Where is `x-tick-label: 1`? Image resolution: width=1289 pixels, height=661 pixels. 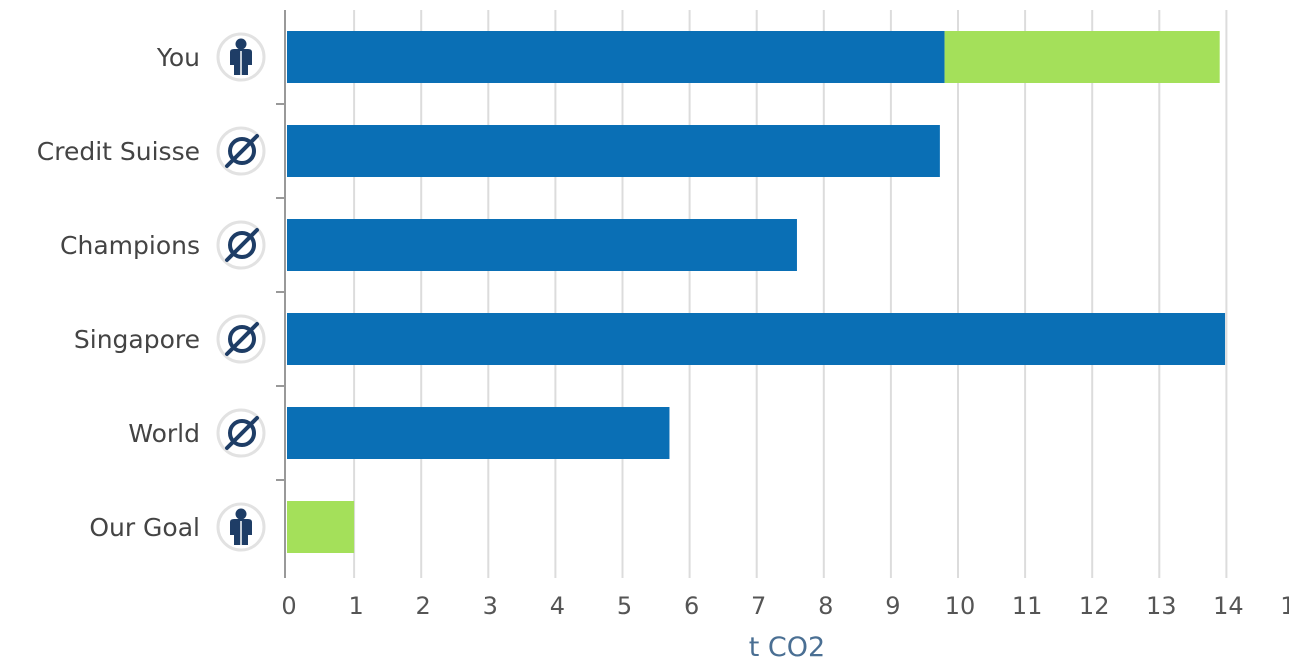 x-tick-label: 1 is located at coordinates (355, 606).